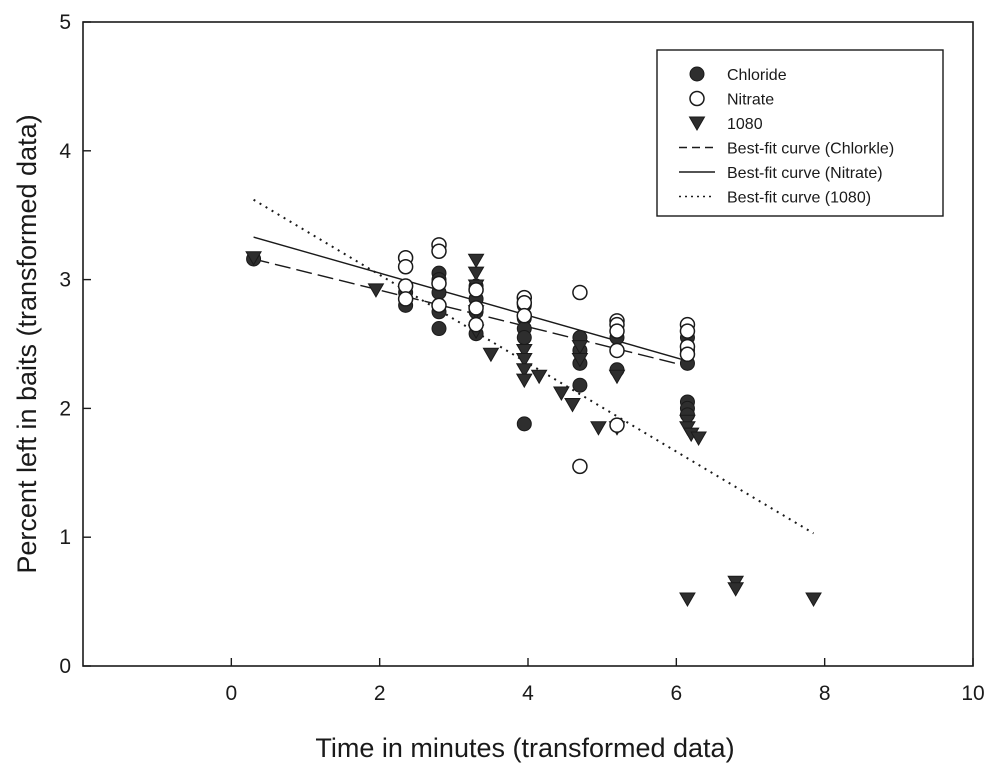 The height and width of the screenshot is (765, 993). I want to click on legend-label: Best-fit curve (Nitrate), so click(805, 173).